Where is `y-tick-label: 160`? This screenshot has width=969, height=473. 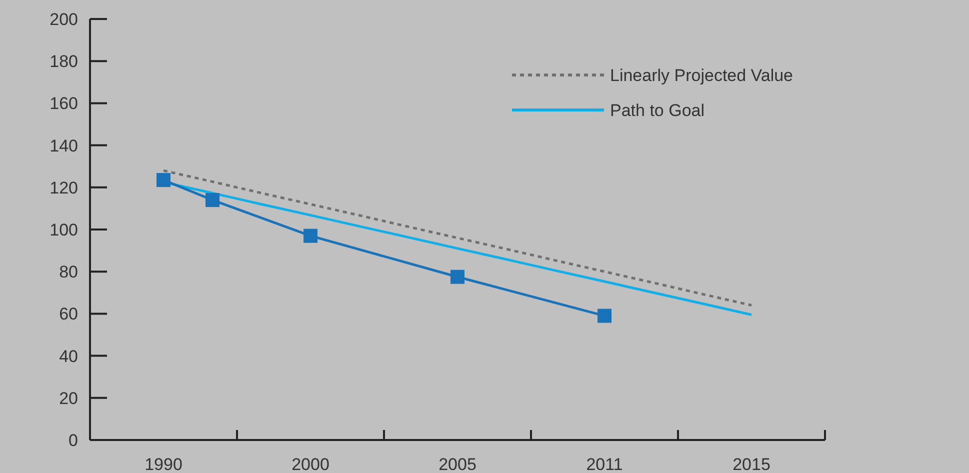 y-tick-label: 160 is located at coordinates (64, 104).